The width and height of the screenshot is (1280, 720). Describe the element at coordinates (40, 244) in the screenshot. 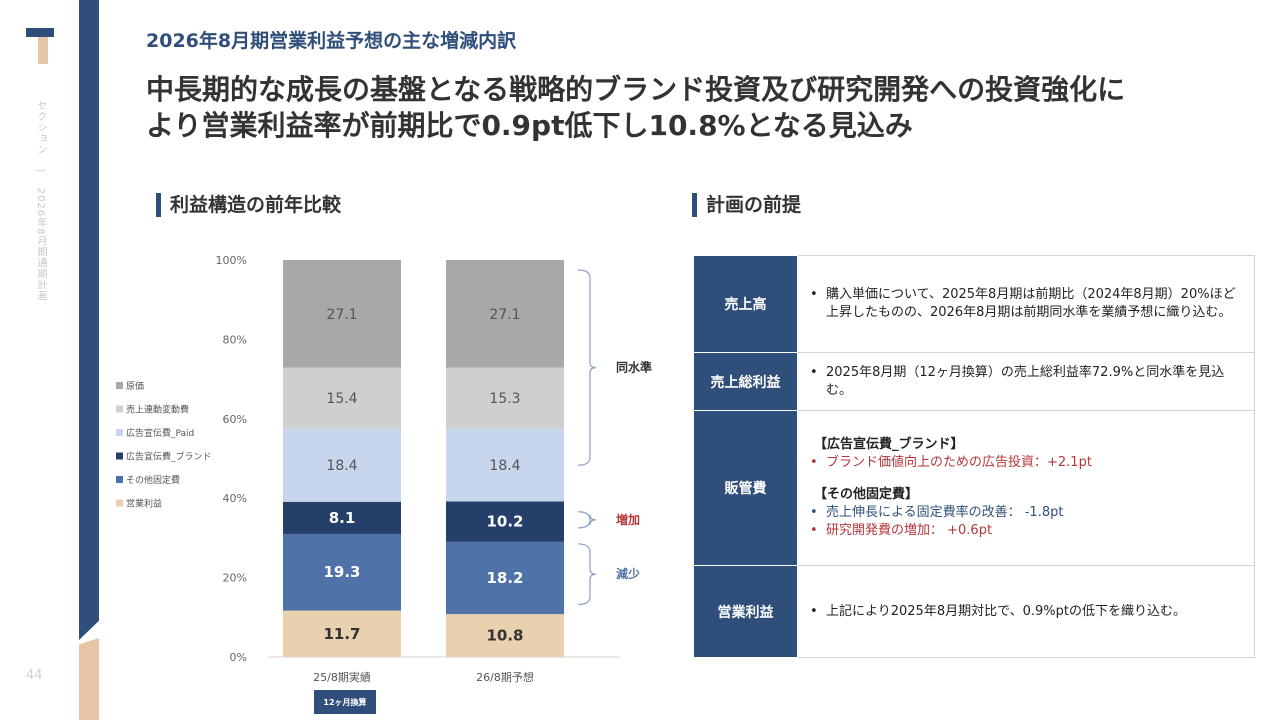

I see `section-title: 2026年8月期通期計画` at that location.